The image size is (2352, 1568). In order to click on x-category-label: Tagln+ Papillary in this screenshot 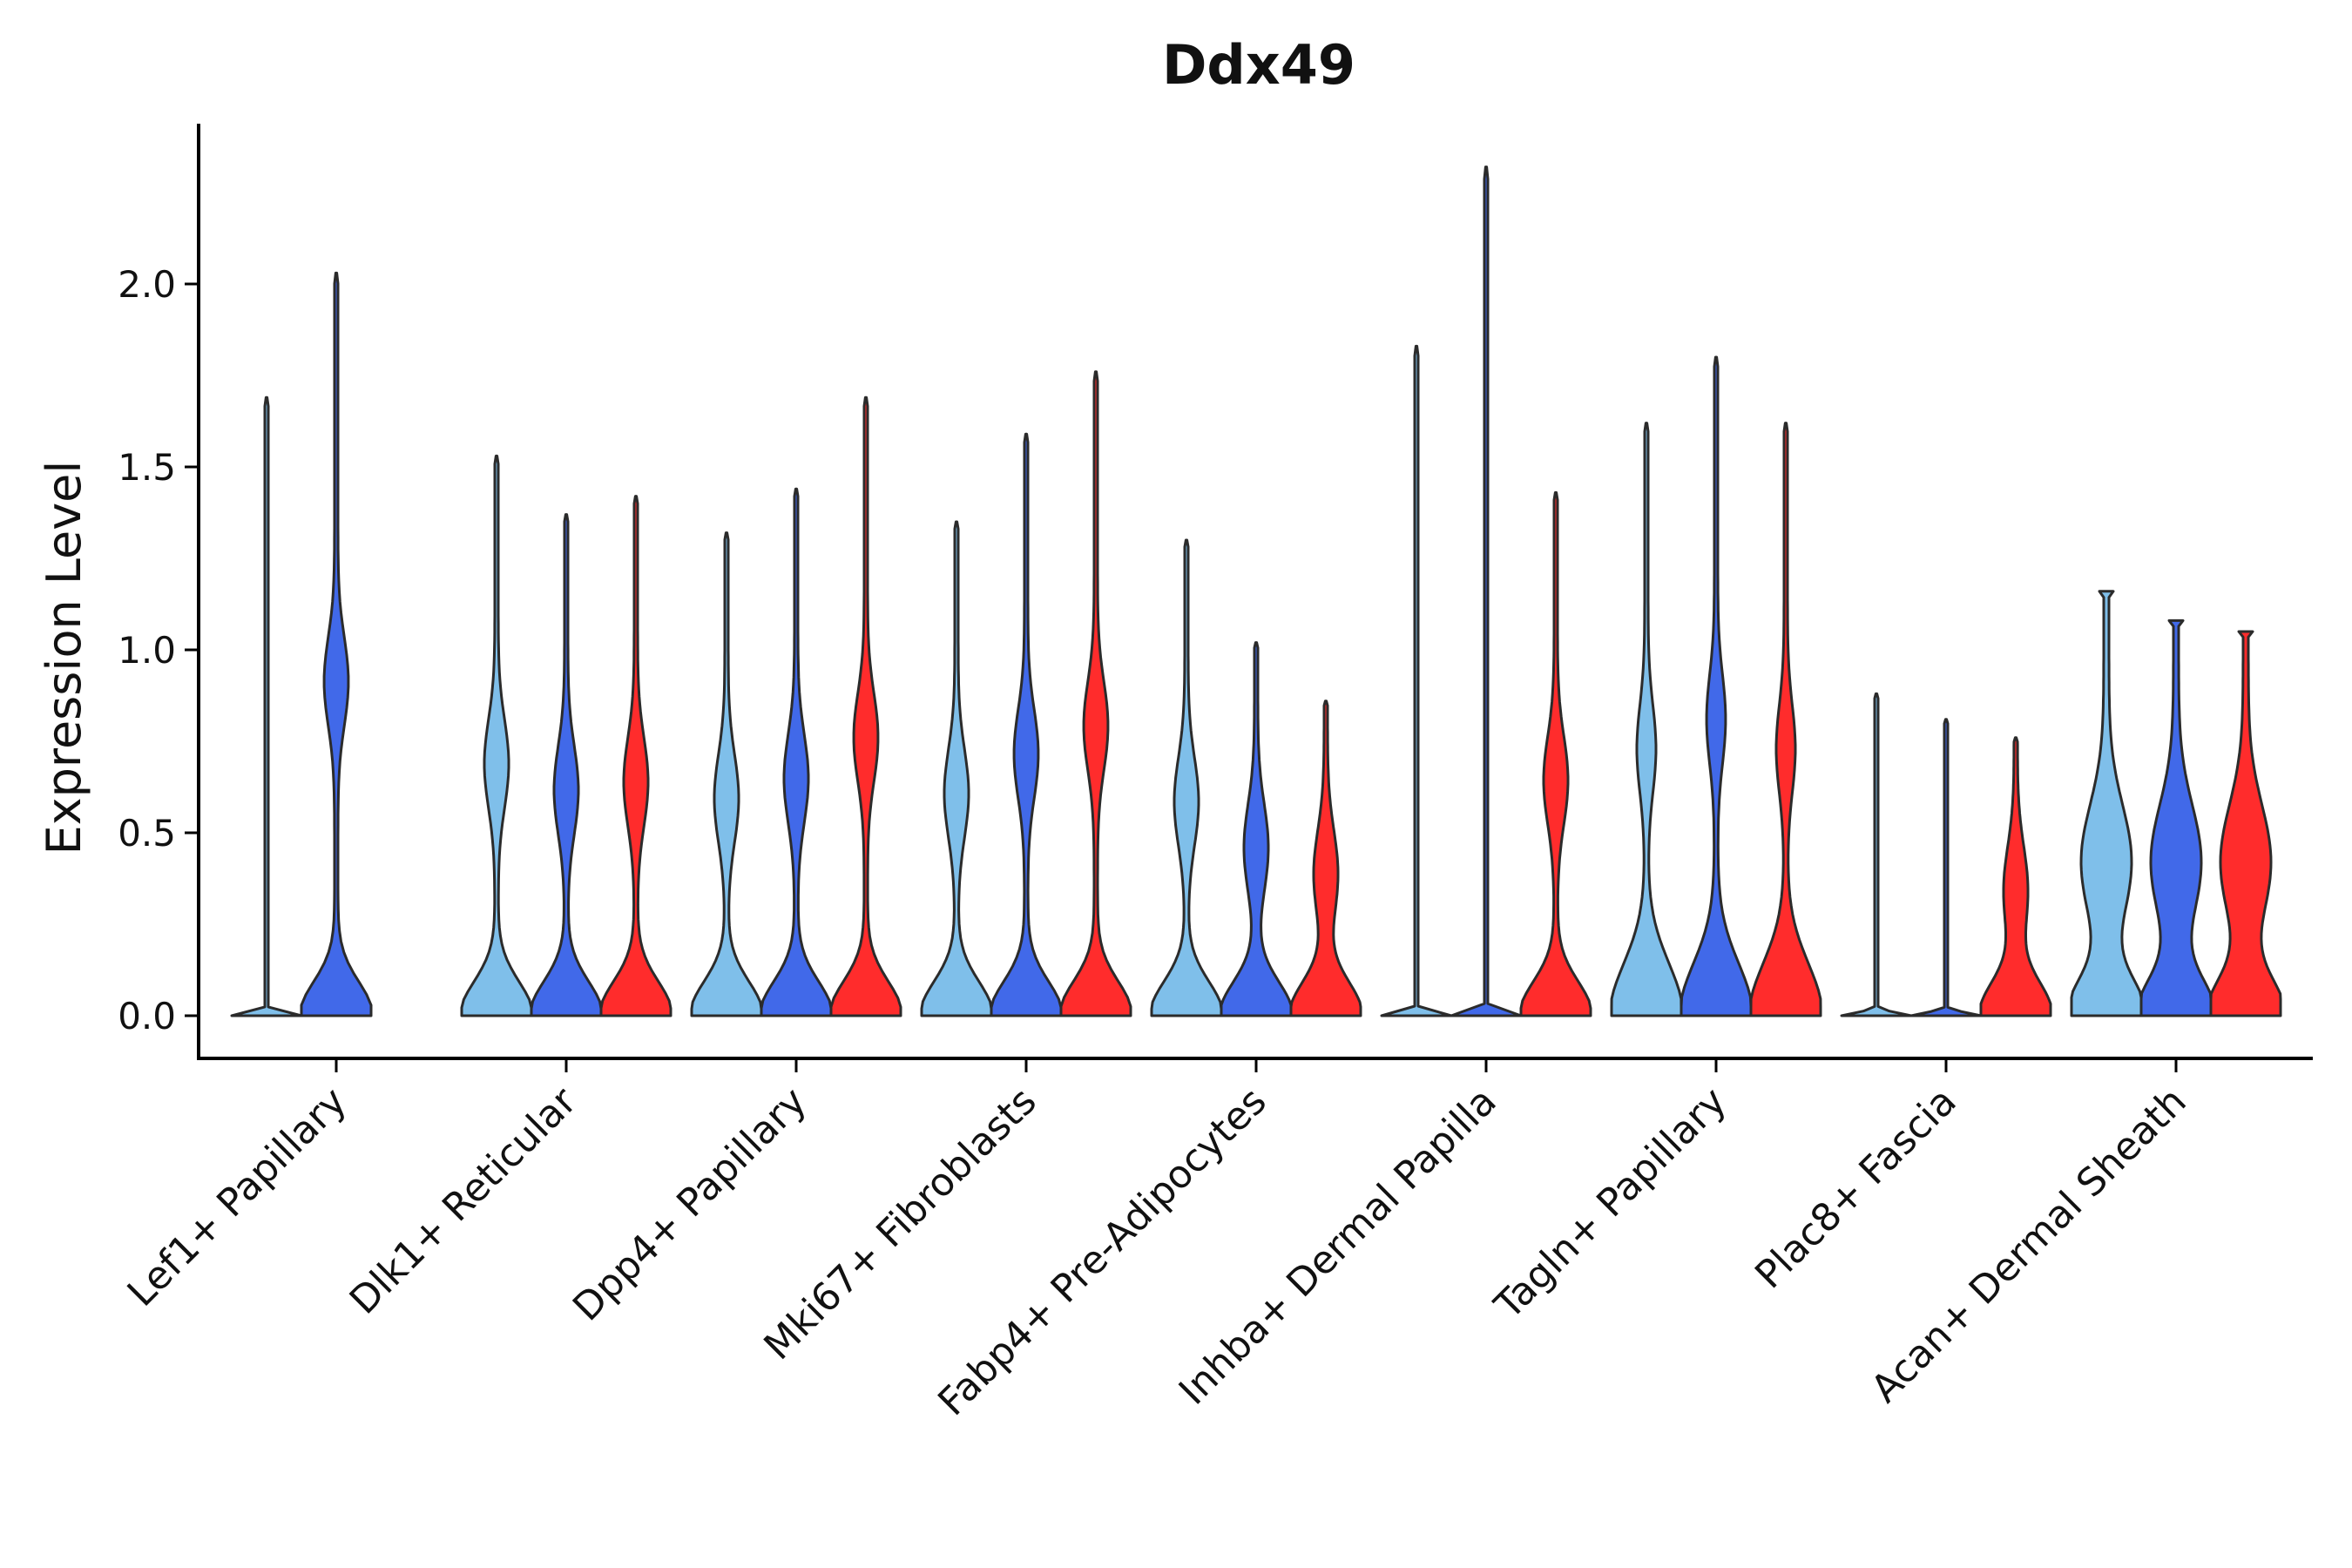, I will do `click(1610, 1203)`.